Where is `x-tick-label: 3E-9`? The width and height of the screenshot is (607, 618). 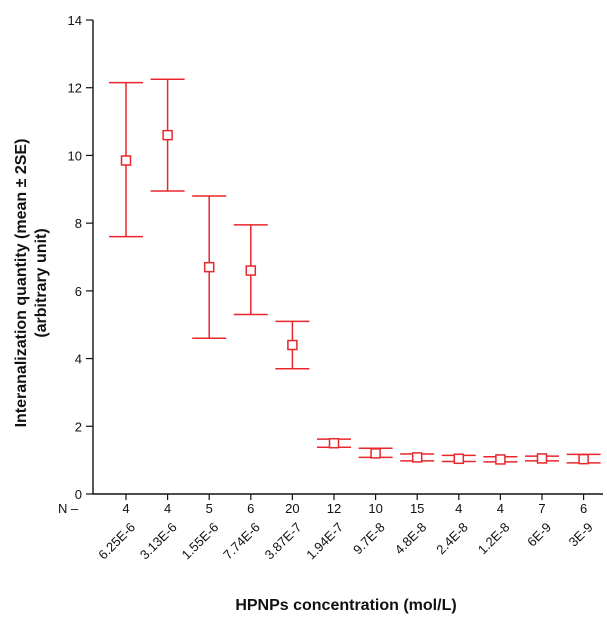
x-tick-label: 3E-9 is located at coordinates (581, 535).